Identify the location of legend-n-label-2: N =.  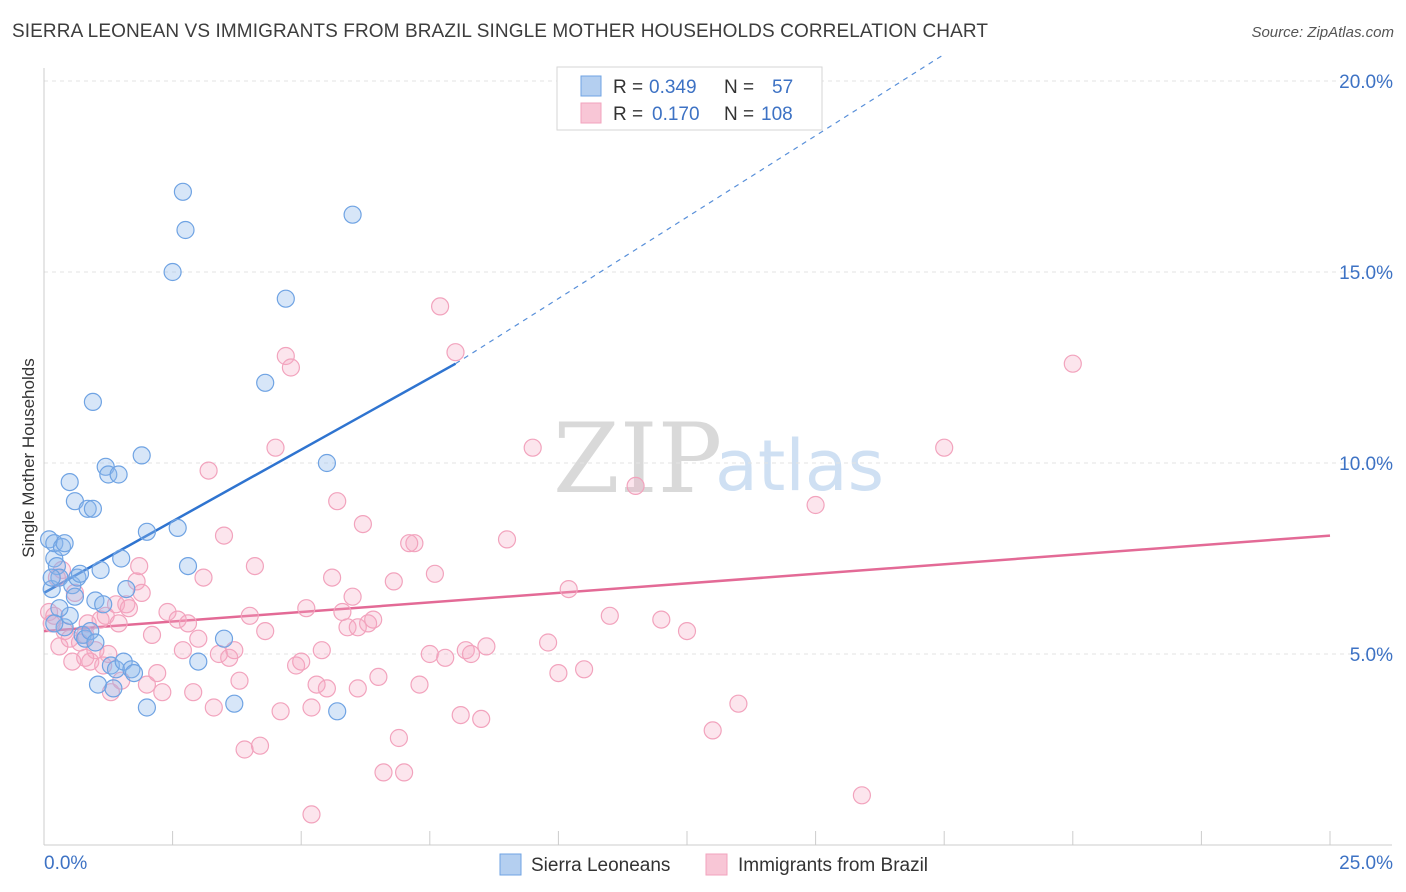
(739, 114).